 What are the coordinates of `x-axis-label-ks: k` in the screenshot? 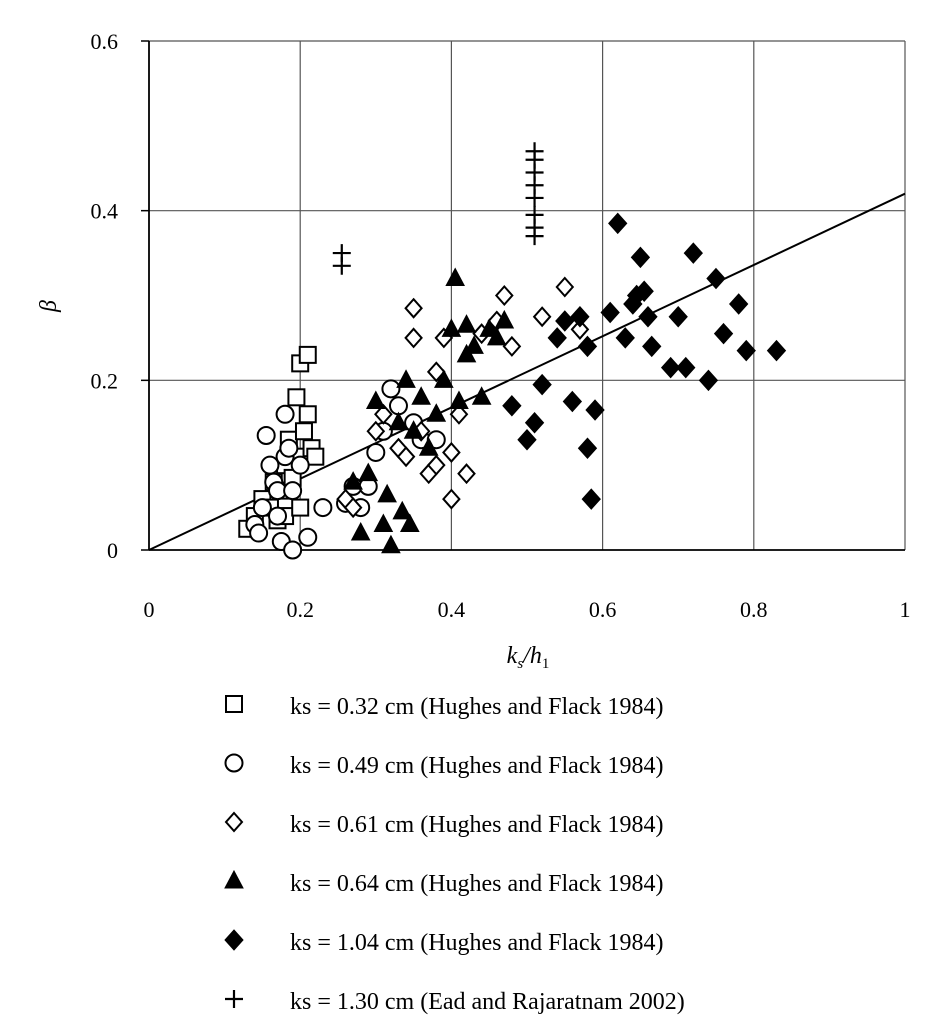 It's located at (512, 656).